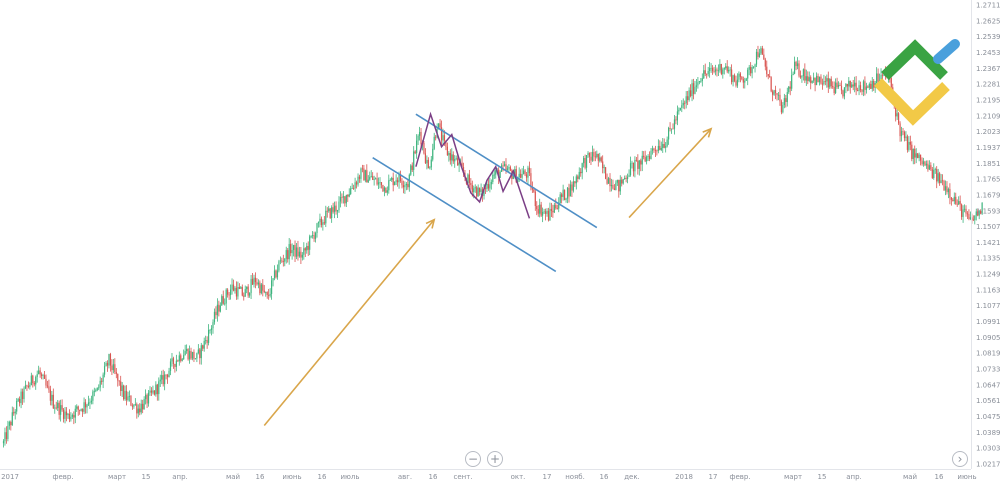  I want to click on x-tick-label: 16, so click(260, 477).